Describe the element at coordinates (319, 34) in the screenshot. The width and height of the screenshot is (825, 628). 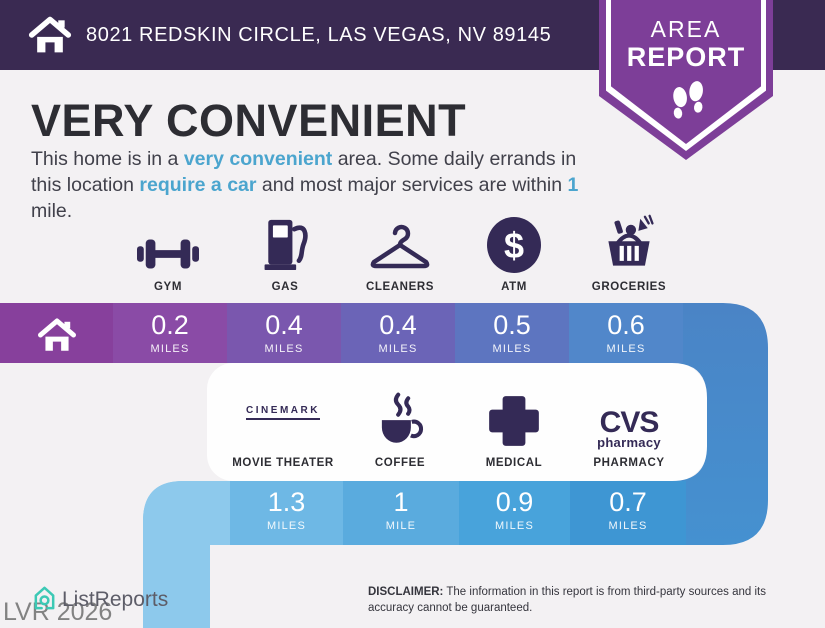
I see `property-address: 8021 REDSKIN CIRCLE, LAS VEGAS, NV 89145` at that location.